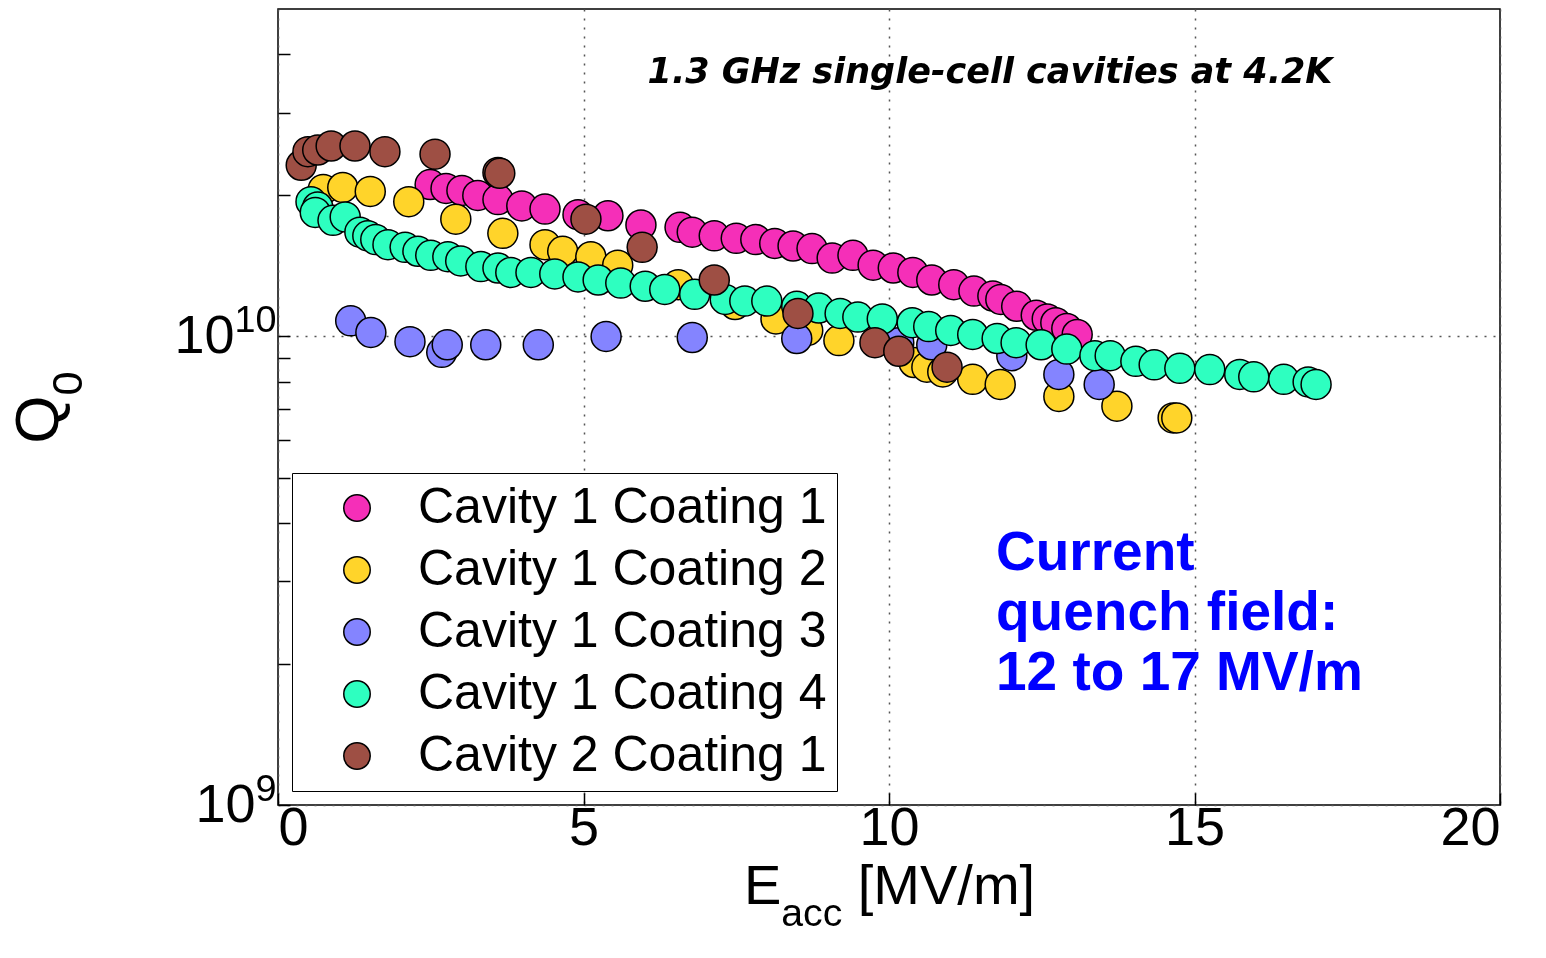 This screenshot has width=1546, height=958. What do you see at coordinates (1470, 825) in the screenshot?
I see `x-tick-label: 20` at bounding box center [1470, 825].